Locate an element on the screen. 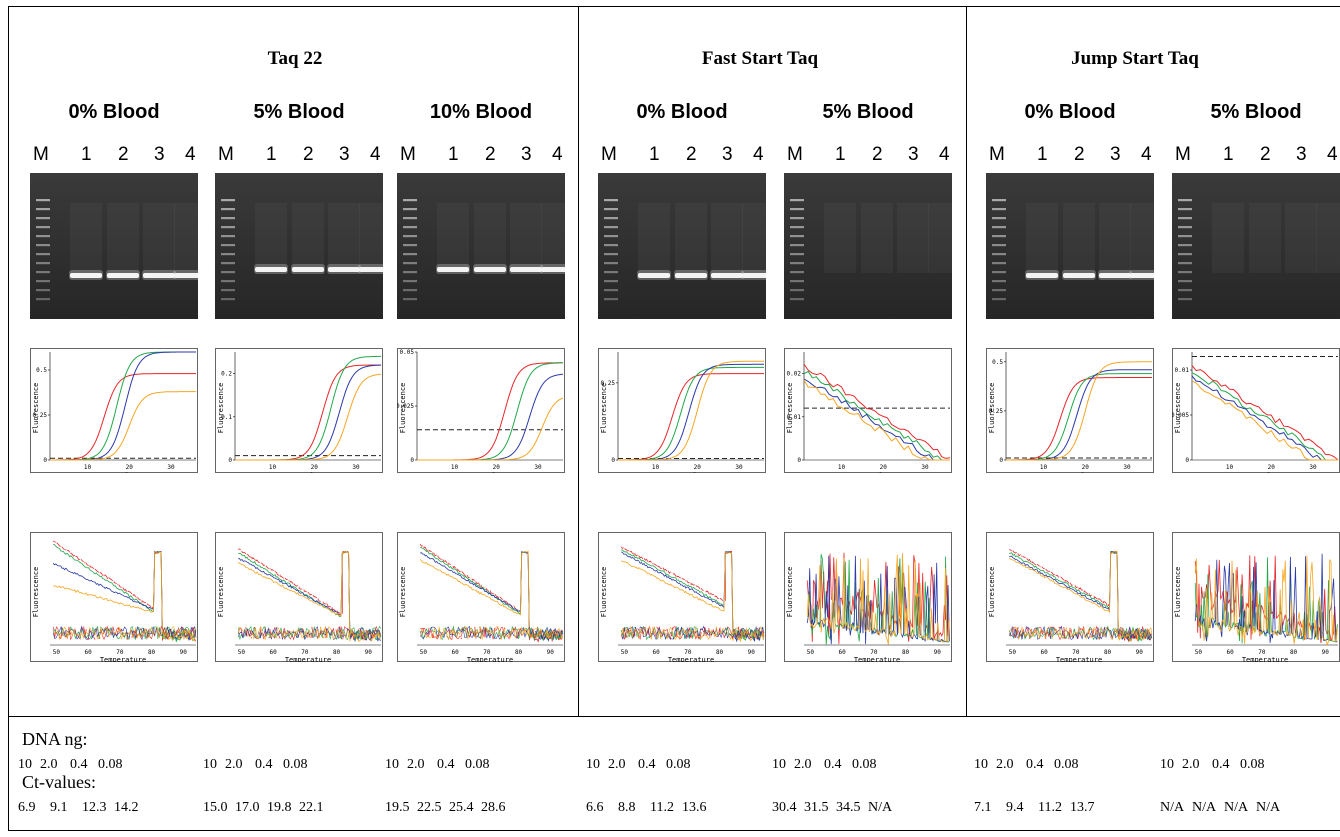  group-title: Taq 22 is located at coordinates (295, 58).